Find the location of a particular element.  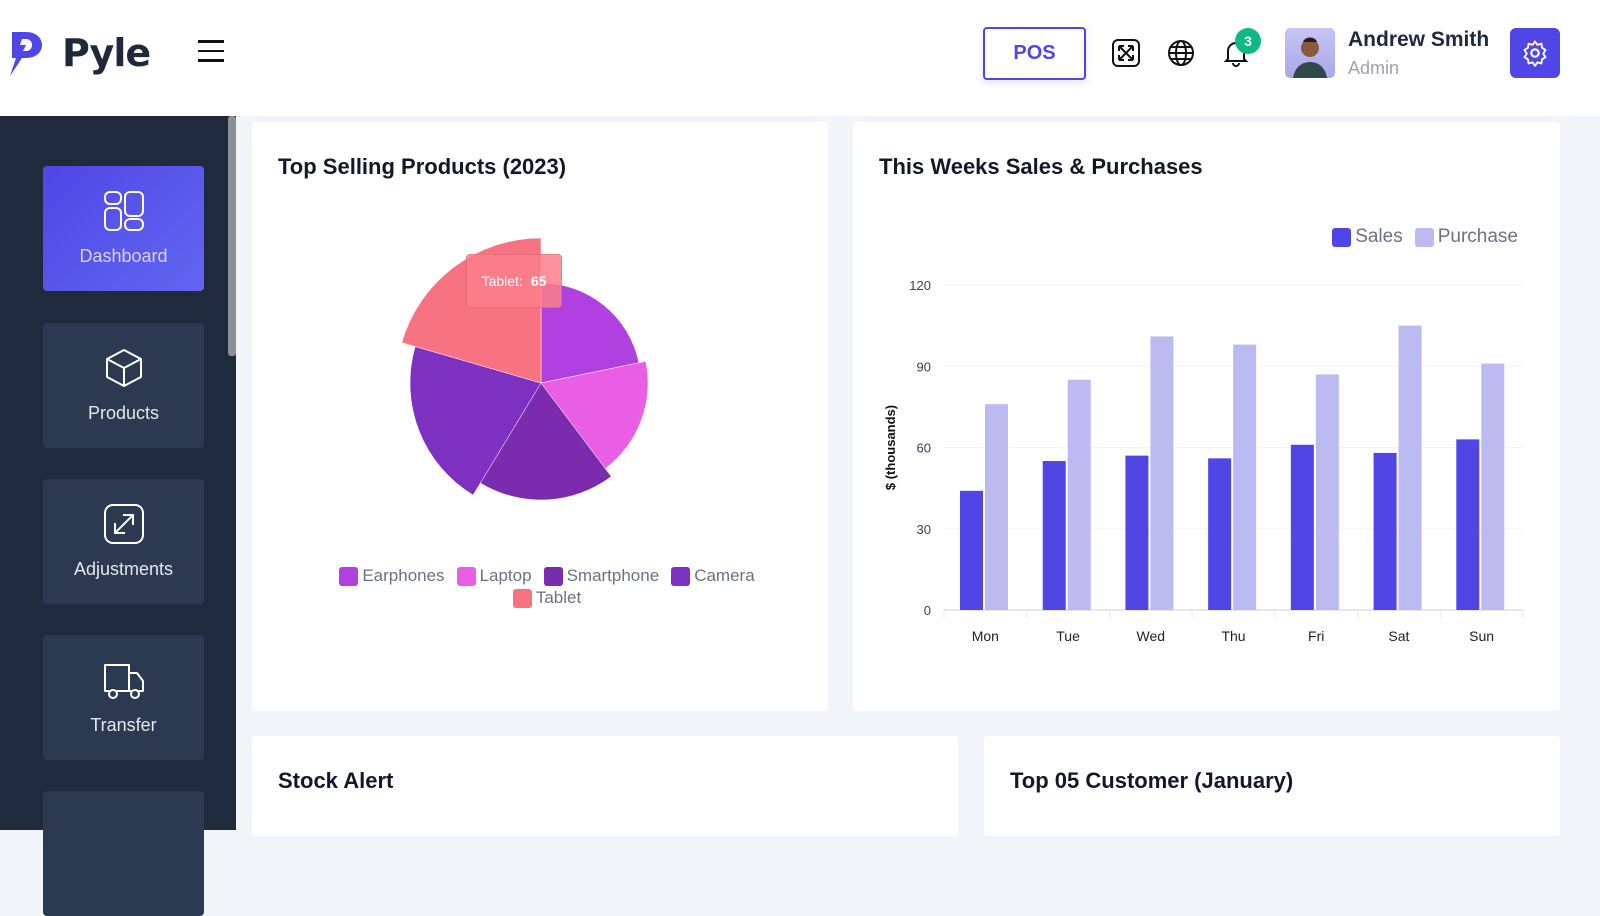

card-title: Top Selling Products (2023) is located at coordinates (422, 166).